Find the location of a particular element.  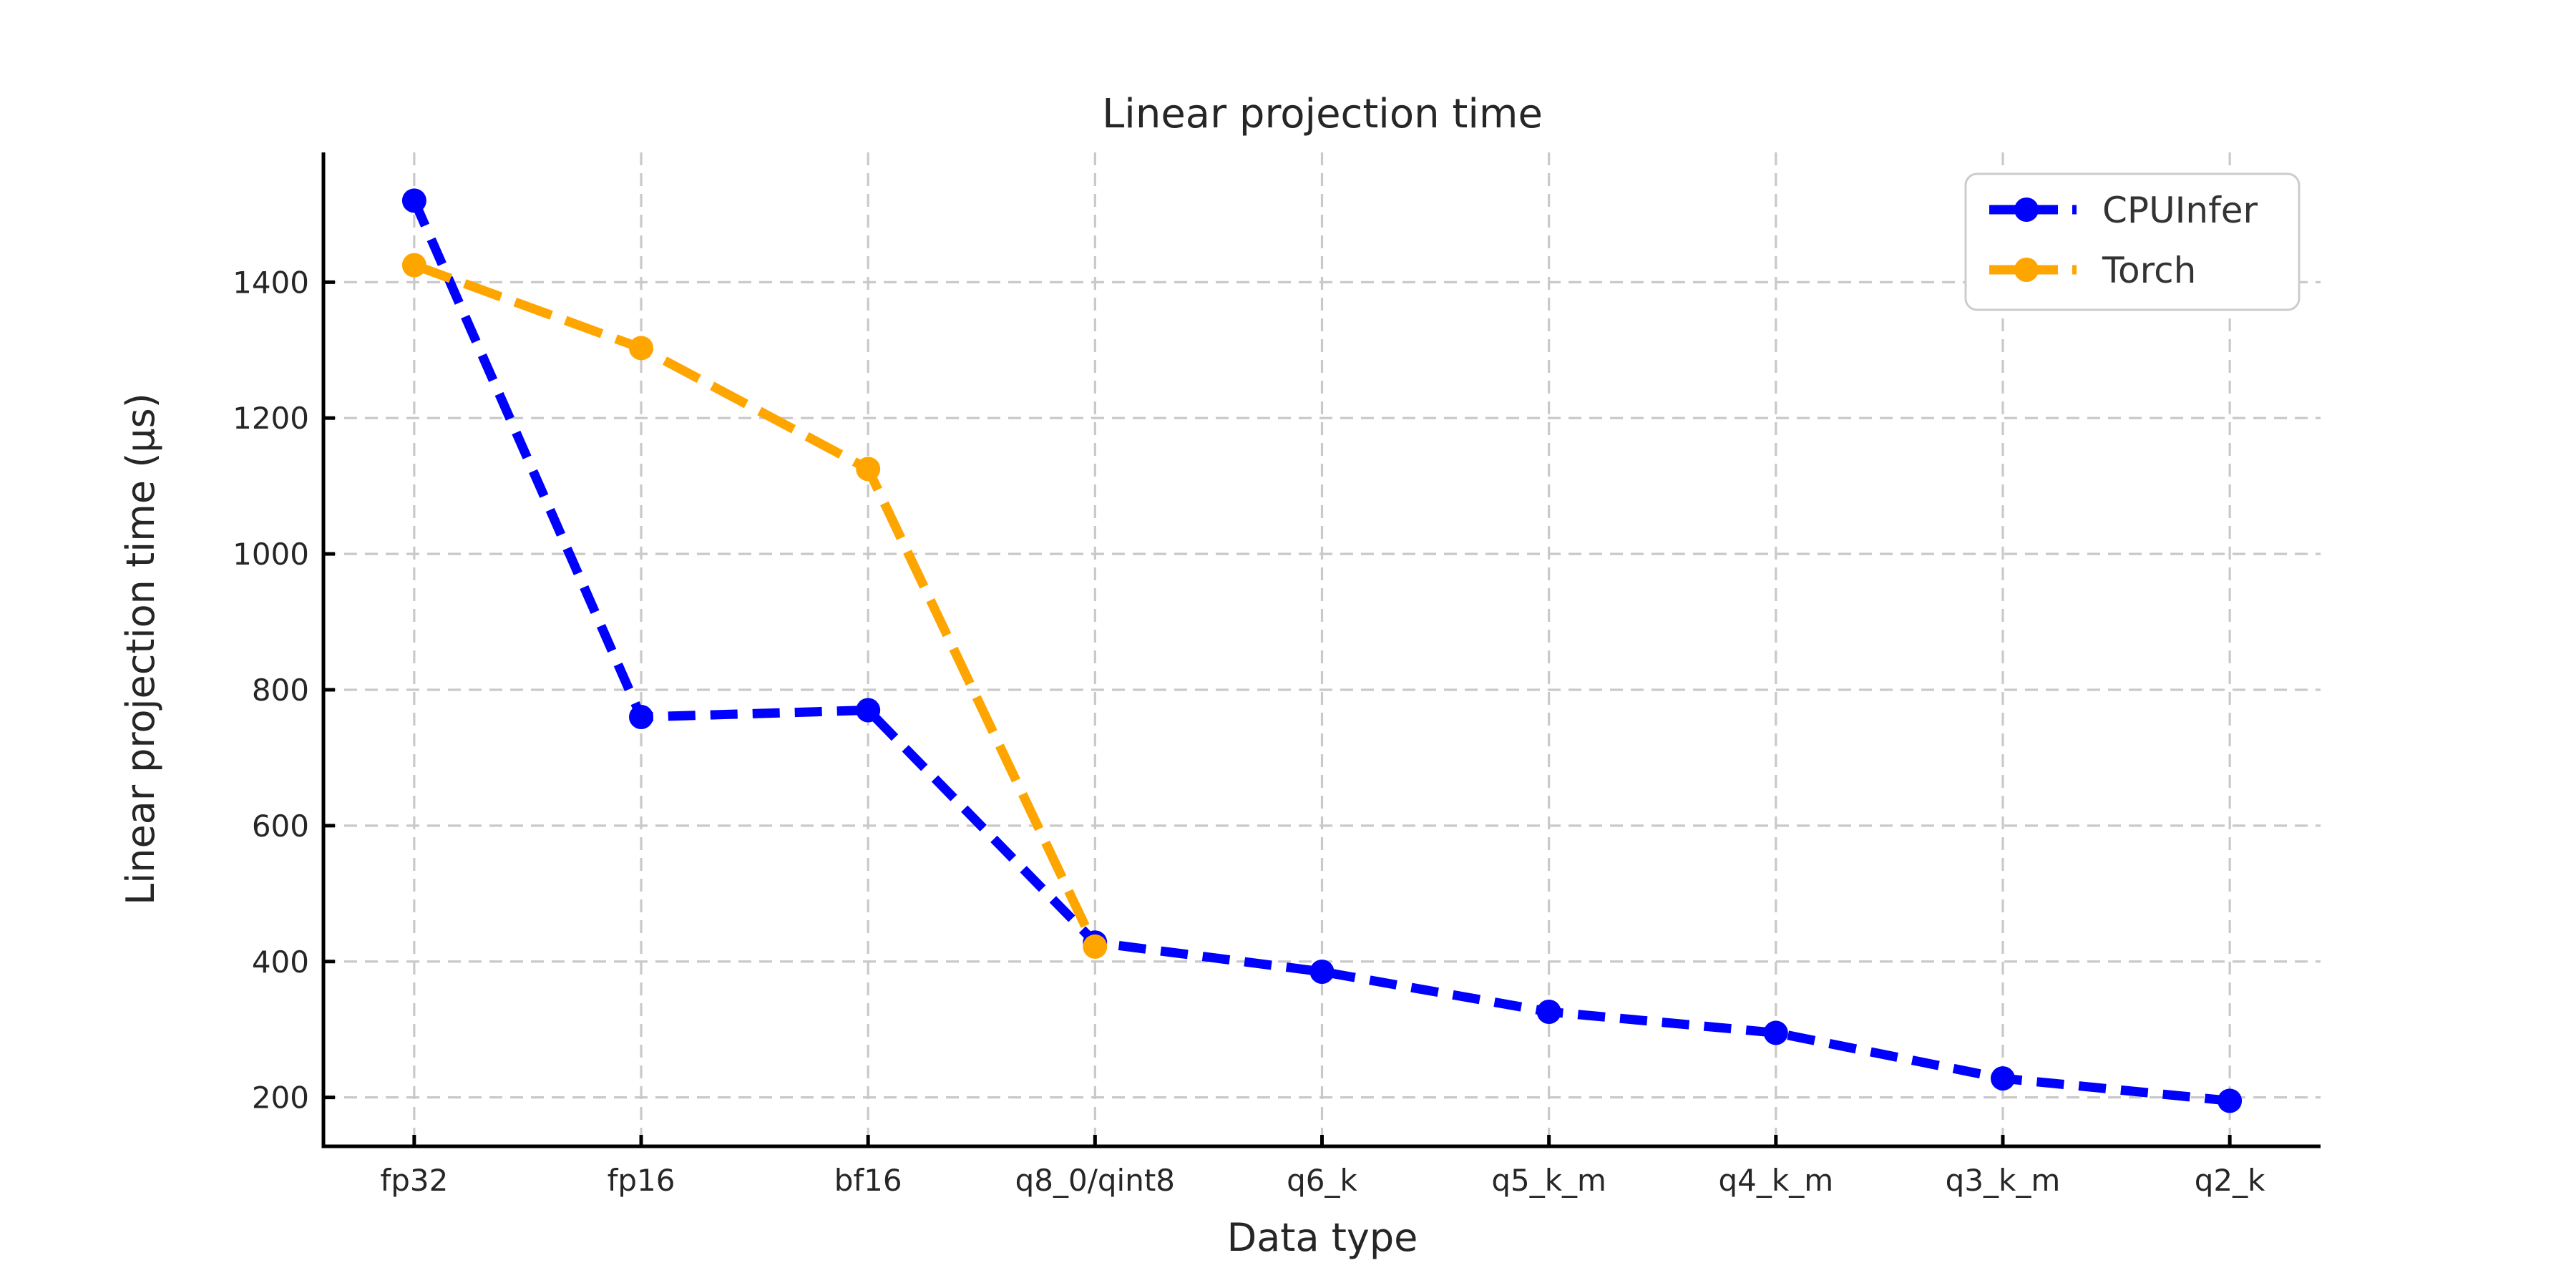

x-tick-label: fp32 is located at coordinates (414, 1180).